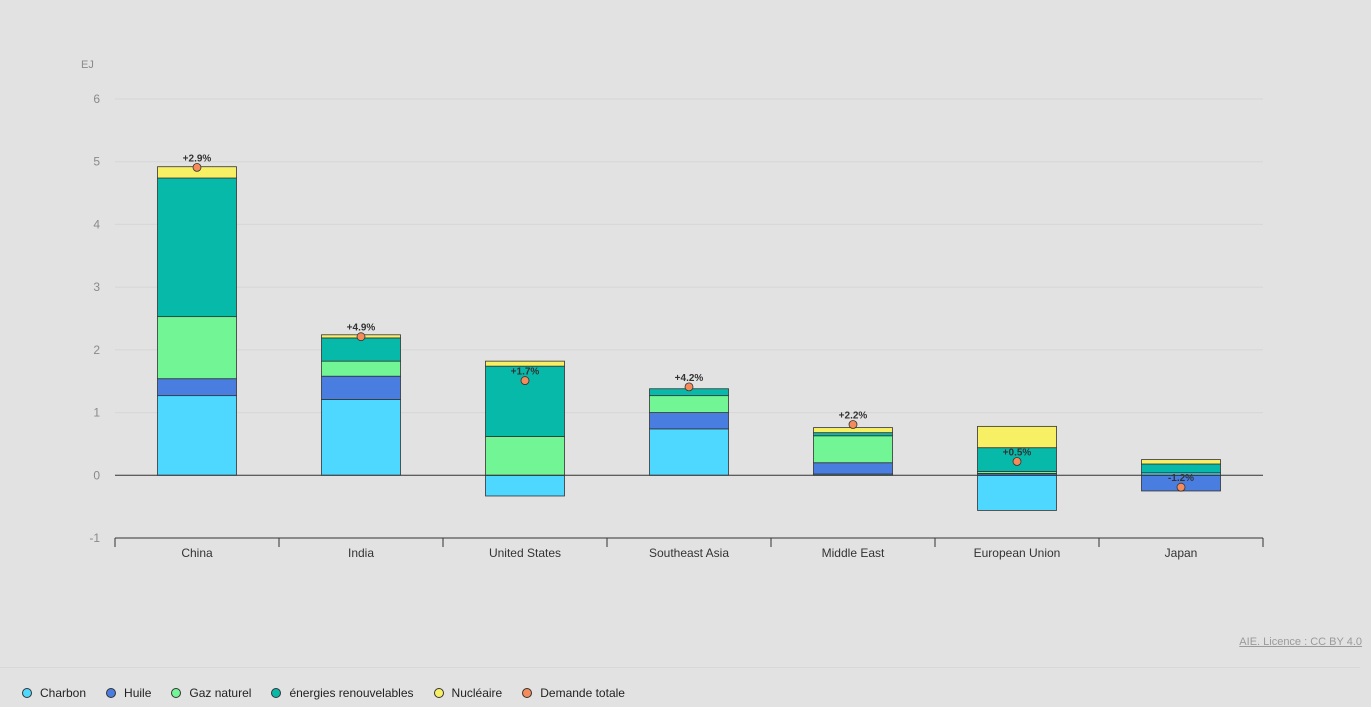  I want to click on x-tick-label: Japan, so click(1181, 553).